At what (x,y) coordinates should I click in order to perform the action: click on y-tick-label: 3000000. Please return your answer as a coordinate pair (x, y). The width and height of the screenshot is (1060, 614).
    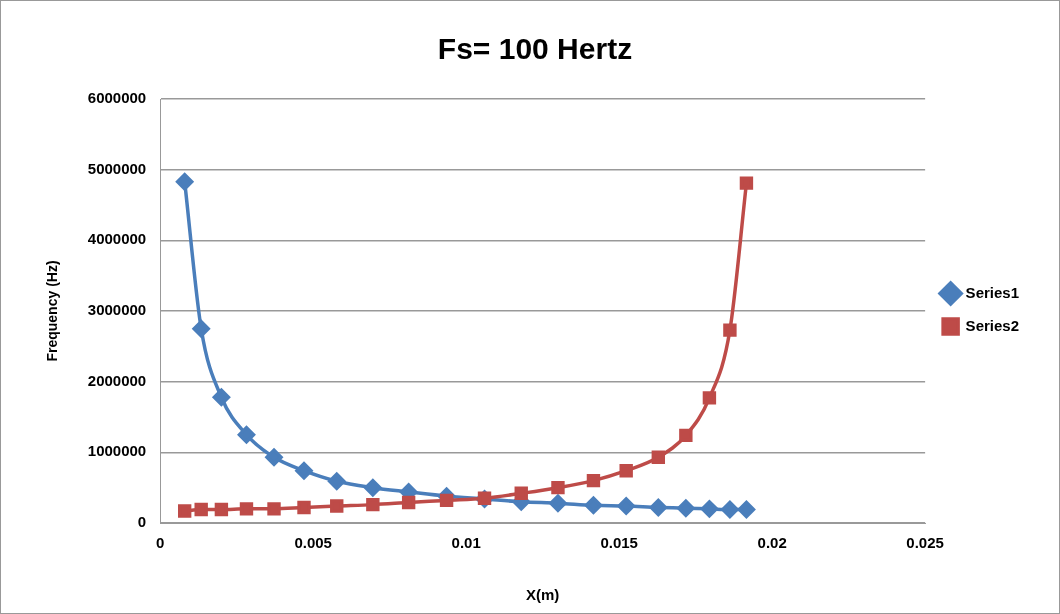
    Looking at the image, I should click on (117, 310).